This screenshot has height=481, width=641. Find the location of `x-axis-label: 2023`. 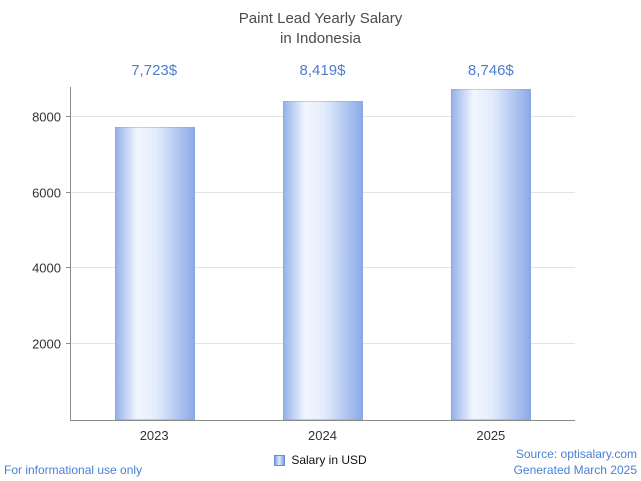

x-axis-label: 2023 is located at coordinates (154, 435).